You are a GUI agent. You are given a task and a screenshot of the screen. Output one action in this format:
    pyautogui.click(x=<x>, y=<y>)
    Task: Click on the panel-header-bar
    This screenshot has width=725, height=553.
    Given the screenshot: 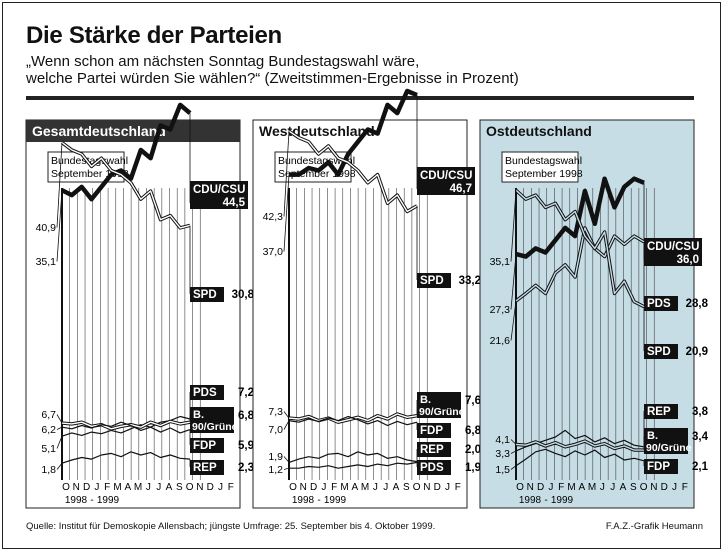 What is the action you would take?
    pyautogui.click(x=133, y=131)
    